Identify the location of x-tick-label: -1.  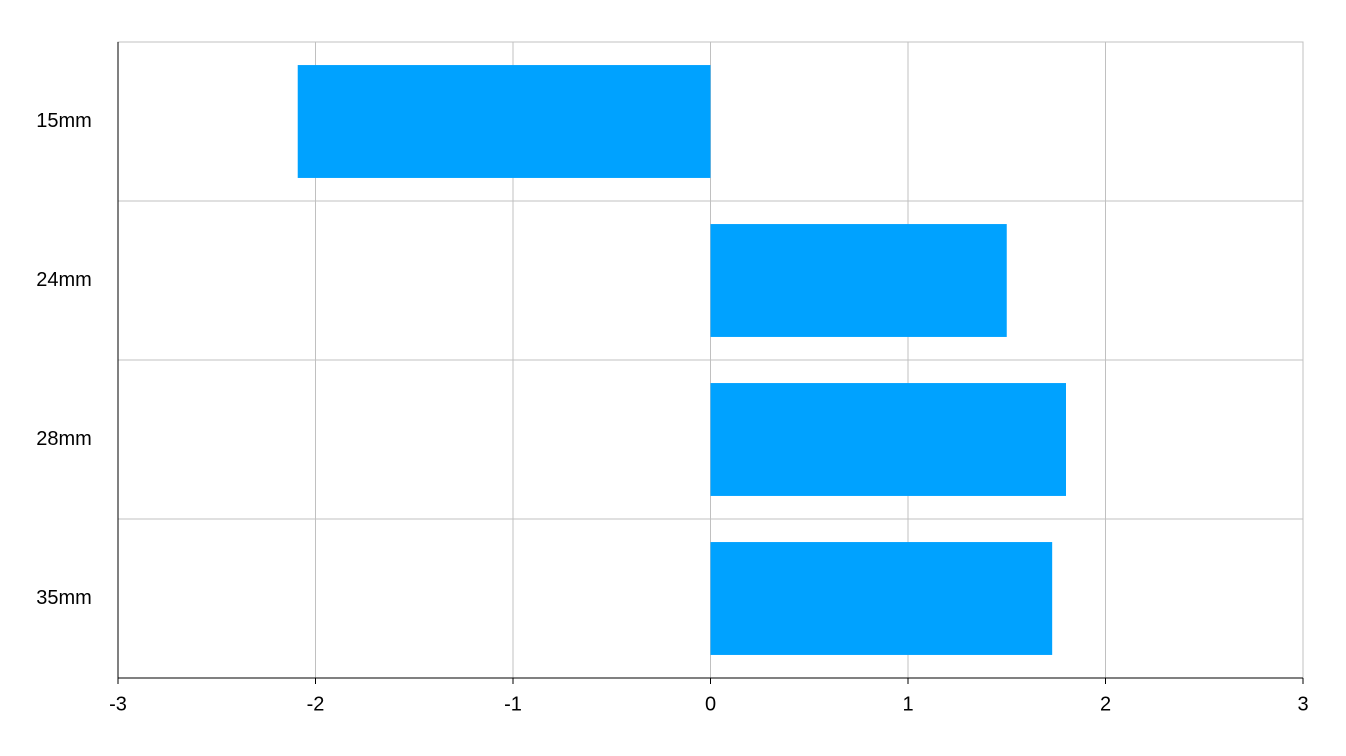
(513, 704).